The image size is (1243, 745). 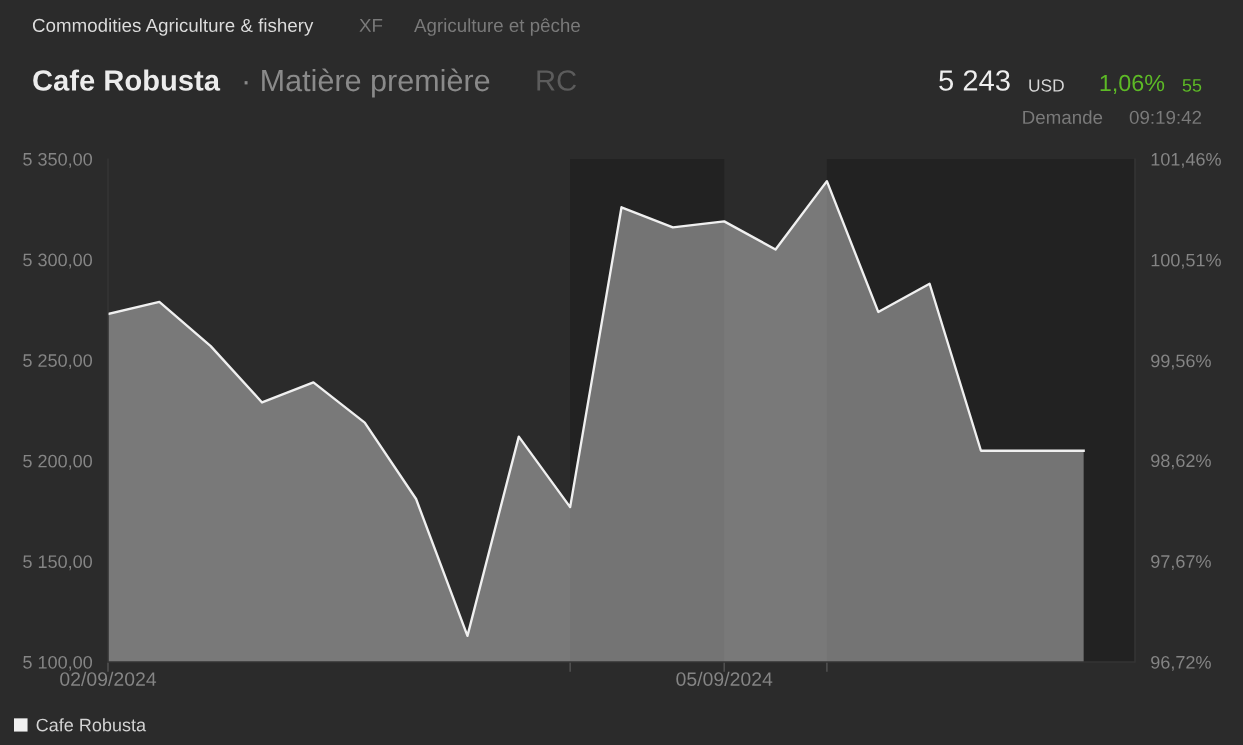 I want to click on text: 5 243, so click(x=974, y=80).